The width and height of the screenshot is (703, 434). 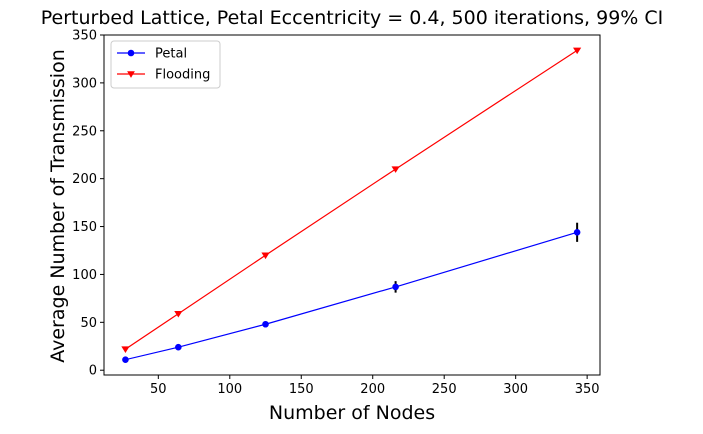 What do you see at coordinates (301, 389) in the screenshot?
I see `x-tick-label: 150` at bounding box center [301, 389].